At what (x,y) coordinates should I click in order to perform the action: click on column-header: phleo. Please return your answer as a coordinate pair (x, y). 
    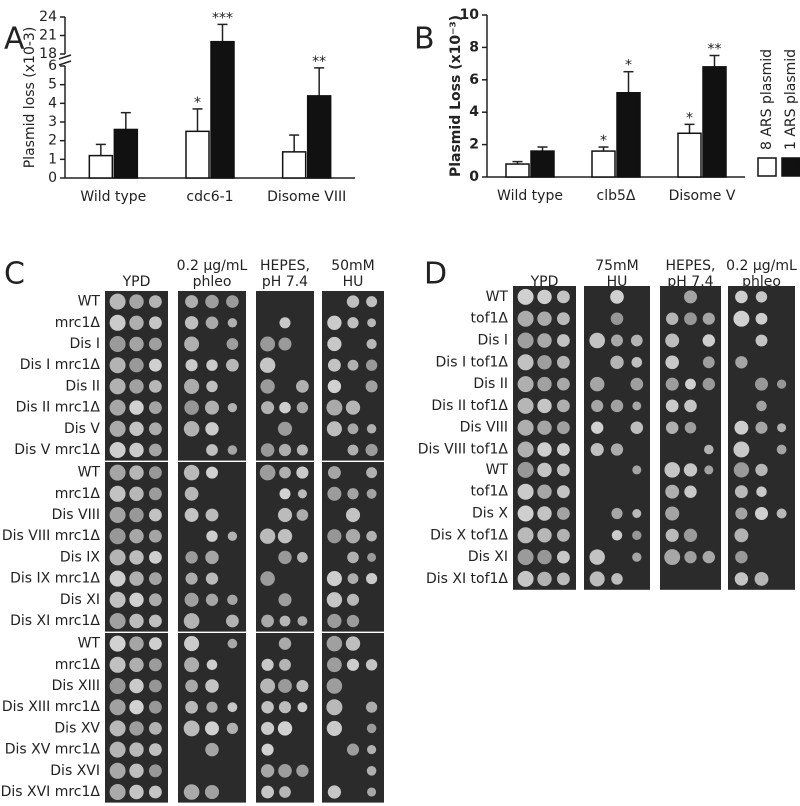
    Looking at the image, I should click on (212, 282).